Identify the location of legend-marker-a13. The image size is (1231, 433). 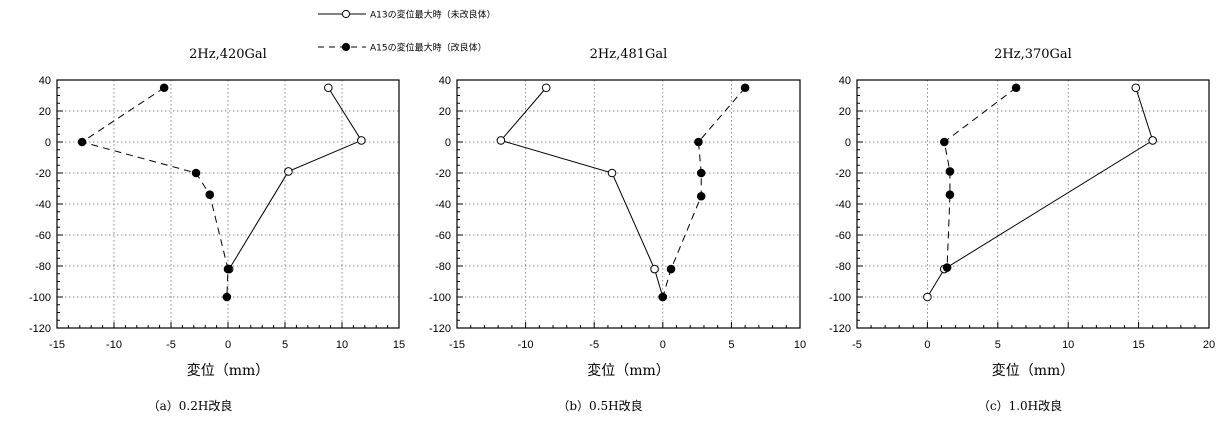
(346, 14).